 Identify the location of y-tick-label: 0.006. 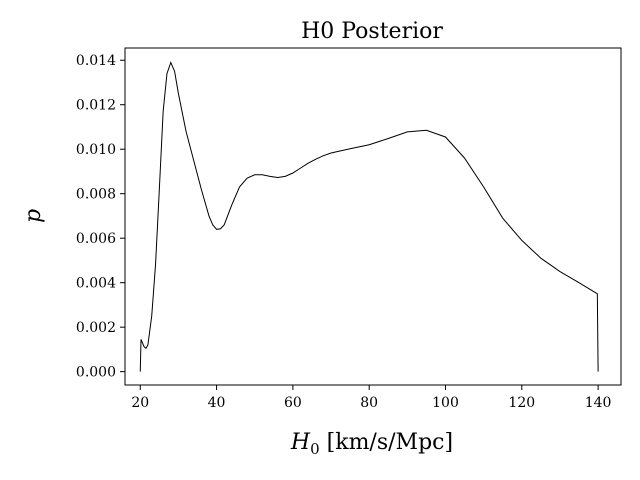
(96, 239).